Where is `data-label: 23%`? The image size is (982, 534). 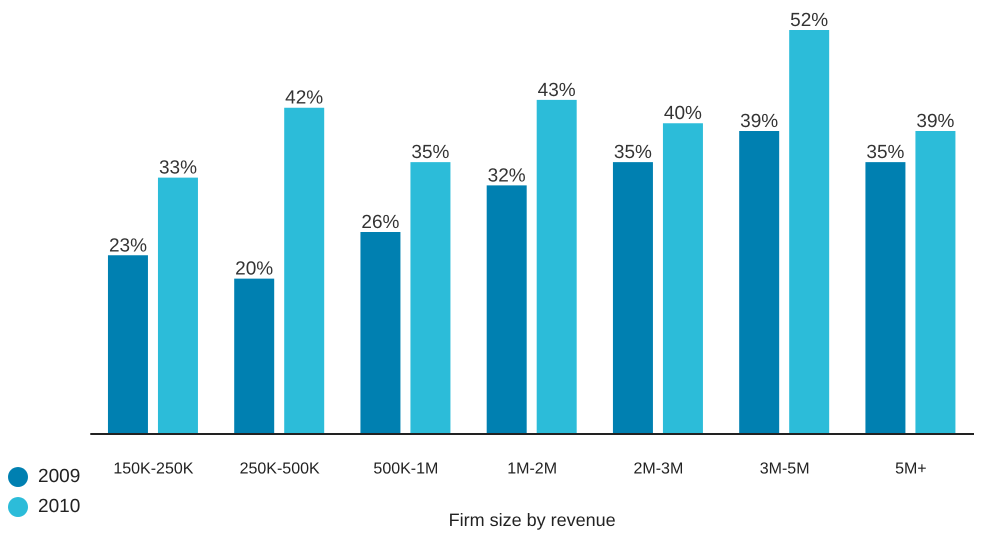 data-label: 23% is located at coordinates (128, 245).